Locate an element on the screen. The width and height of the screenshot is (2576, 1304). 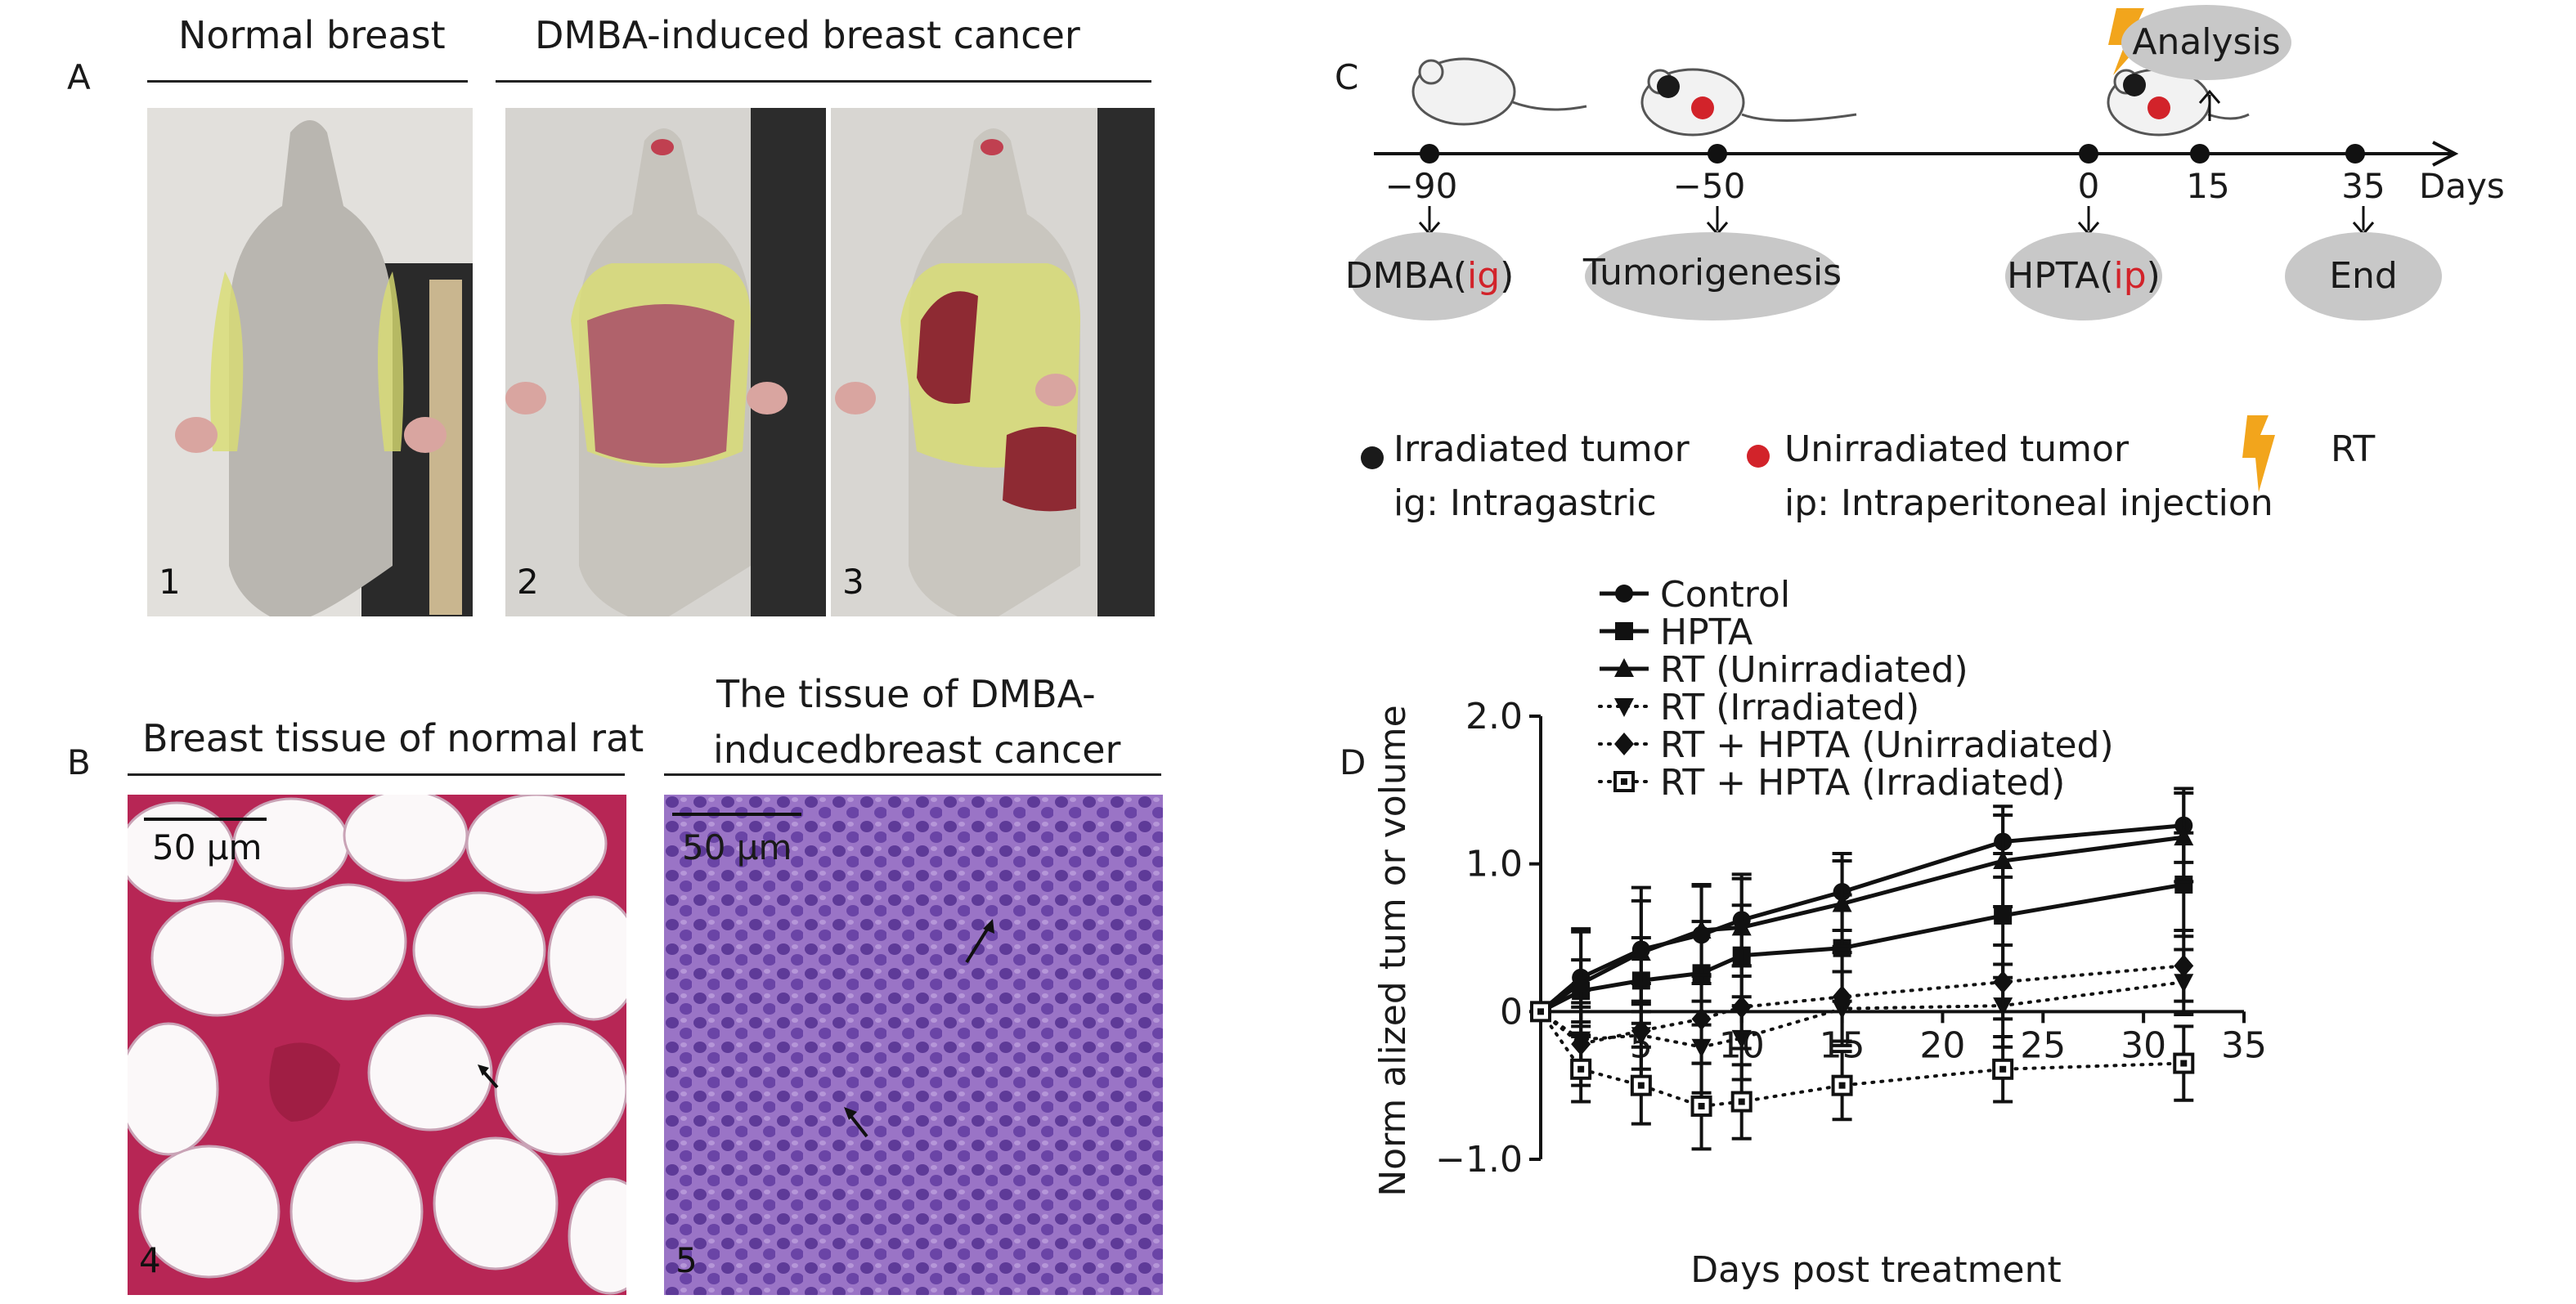
panel-b-normal-rule is located at coordinates (376, 774).